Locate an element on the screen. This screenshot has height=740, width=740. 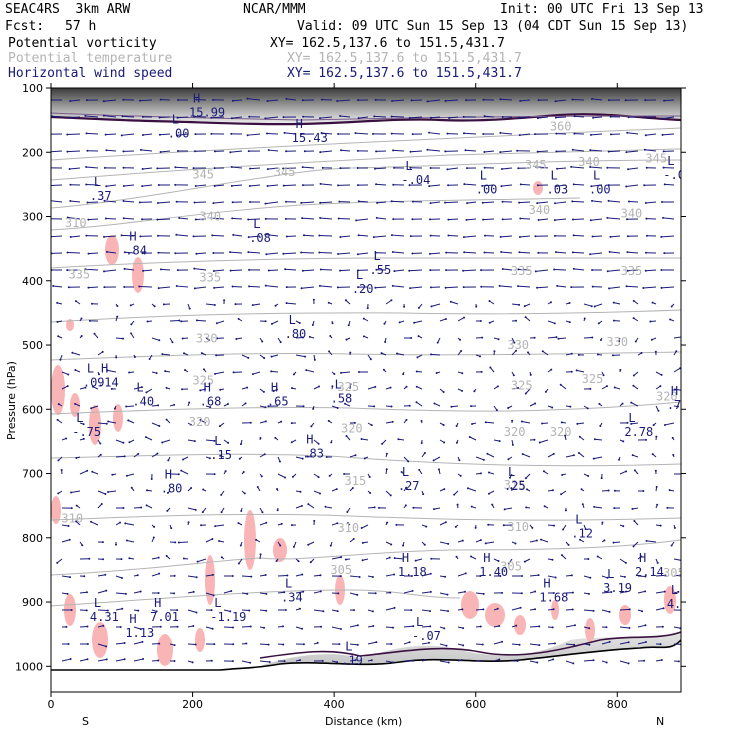
extremum-type: L is located at coordinates (670, 161).